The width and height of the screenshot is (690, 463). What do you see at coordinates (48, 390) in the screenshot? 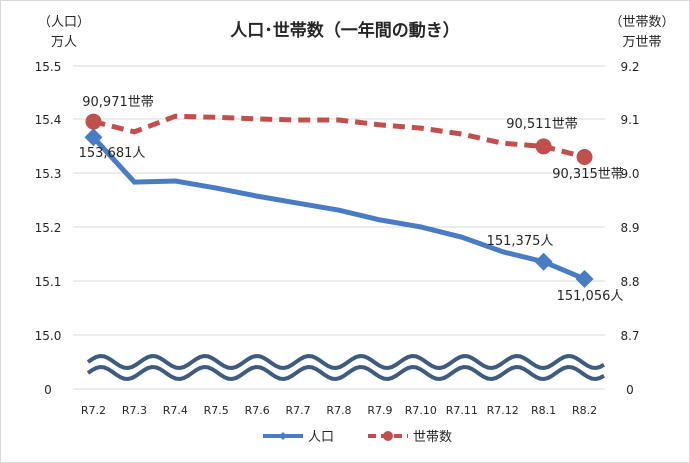
I see `left-tick-label: 0` at bounding box center [48, 390].